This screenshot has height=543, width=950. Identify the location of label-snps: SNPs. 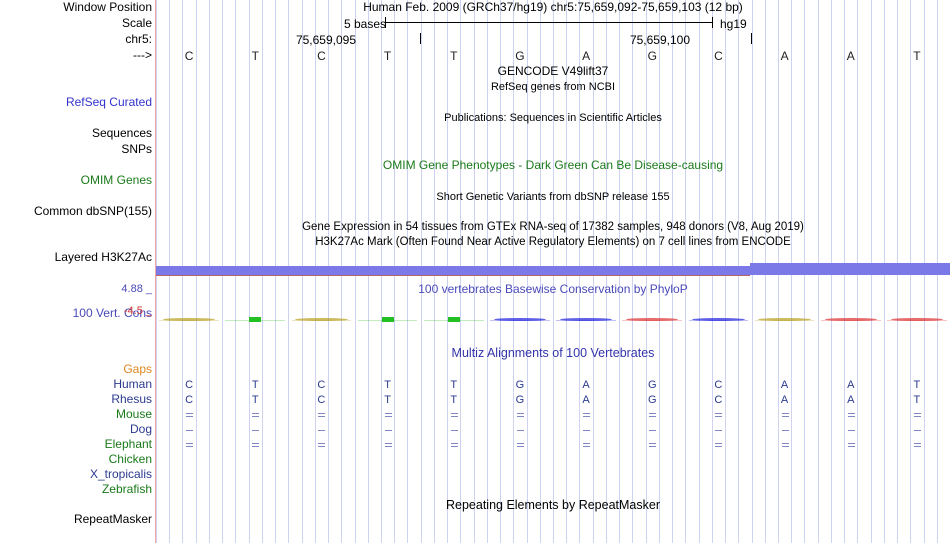
(136, 149).